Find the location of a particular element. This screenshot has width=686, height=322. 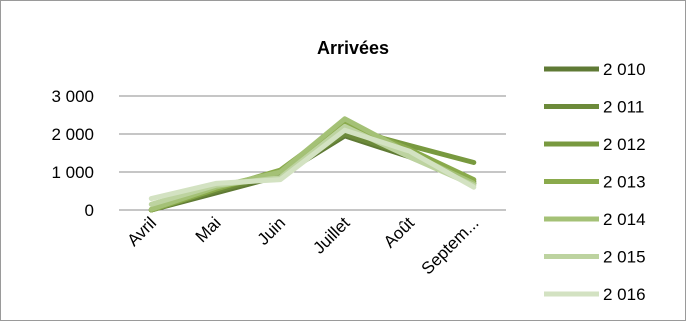

y-axis-ticks: 0 1 000 2 000 3 000 is located at coordinates (72, 153).